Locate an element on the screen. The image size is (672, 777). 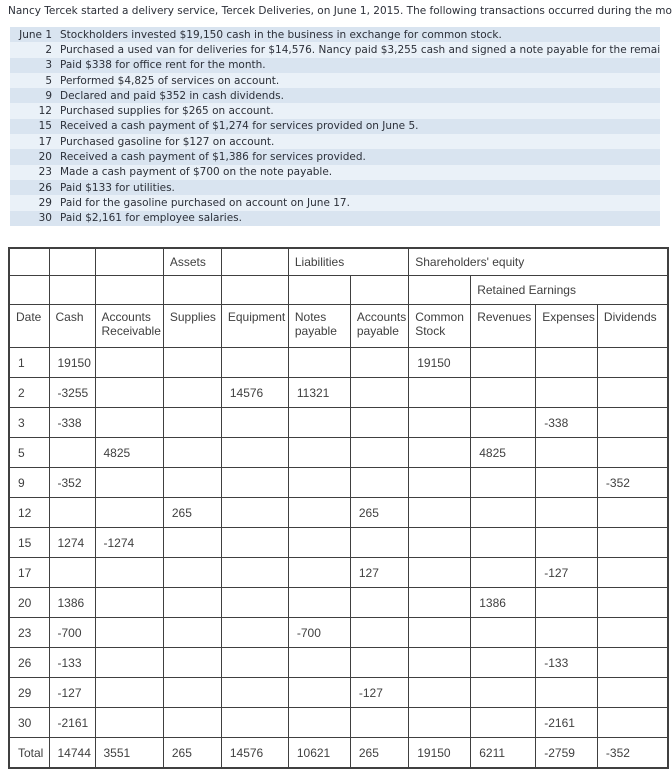
transaction-description: Paid $338 for office rent for the month. is located at coordinates (163, 65).